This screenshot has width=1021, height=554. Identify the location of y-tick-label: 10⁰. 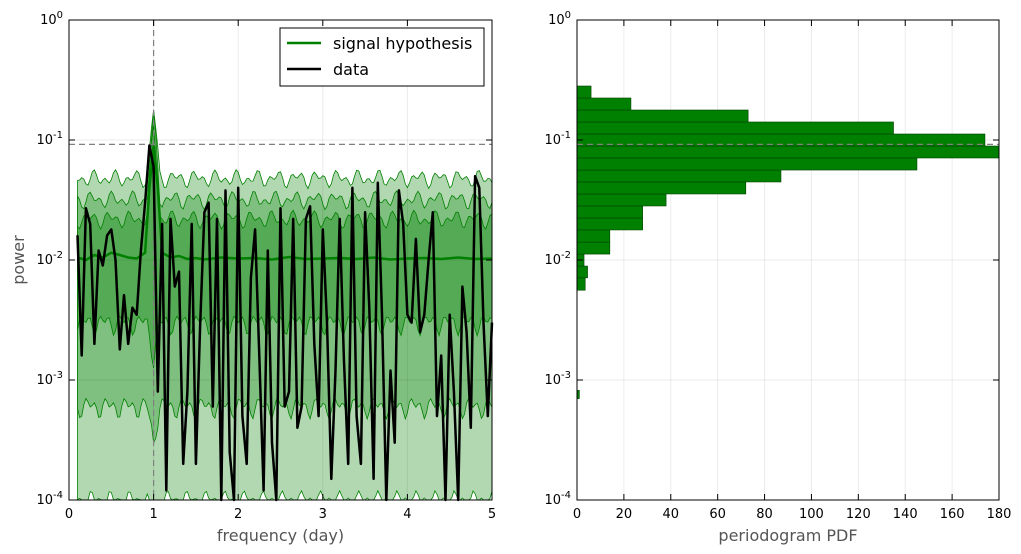
(51, 19).